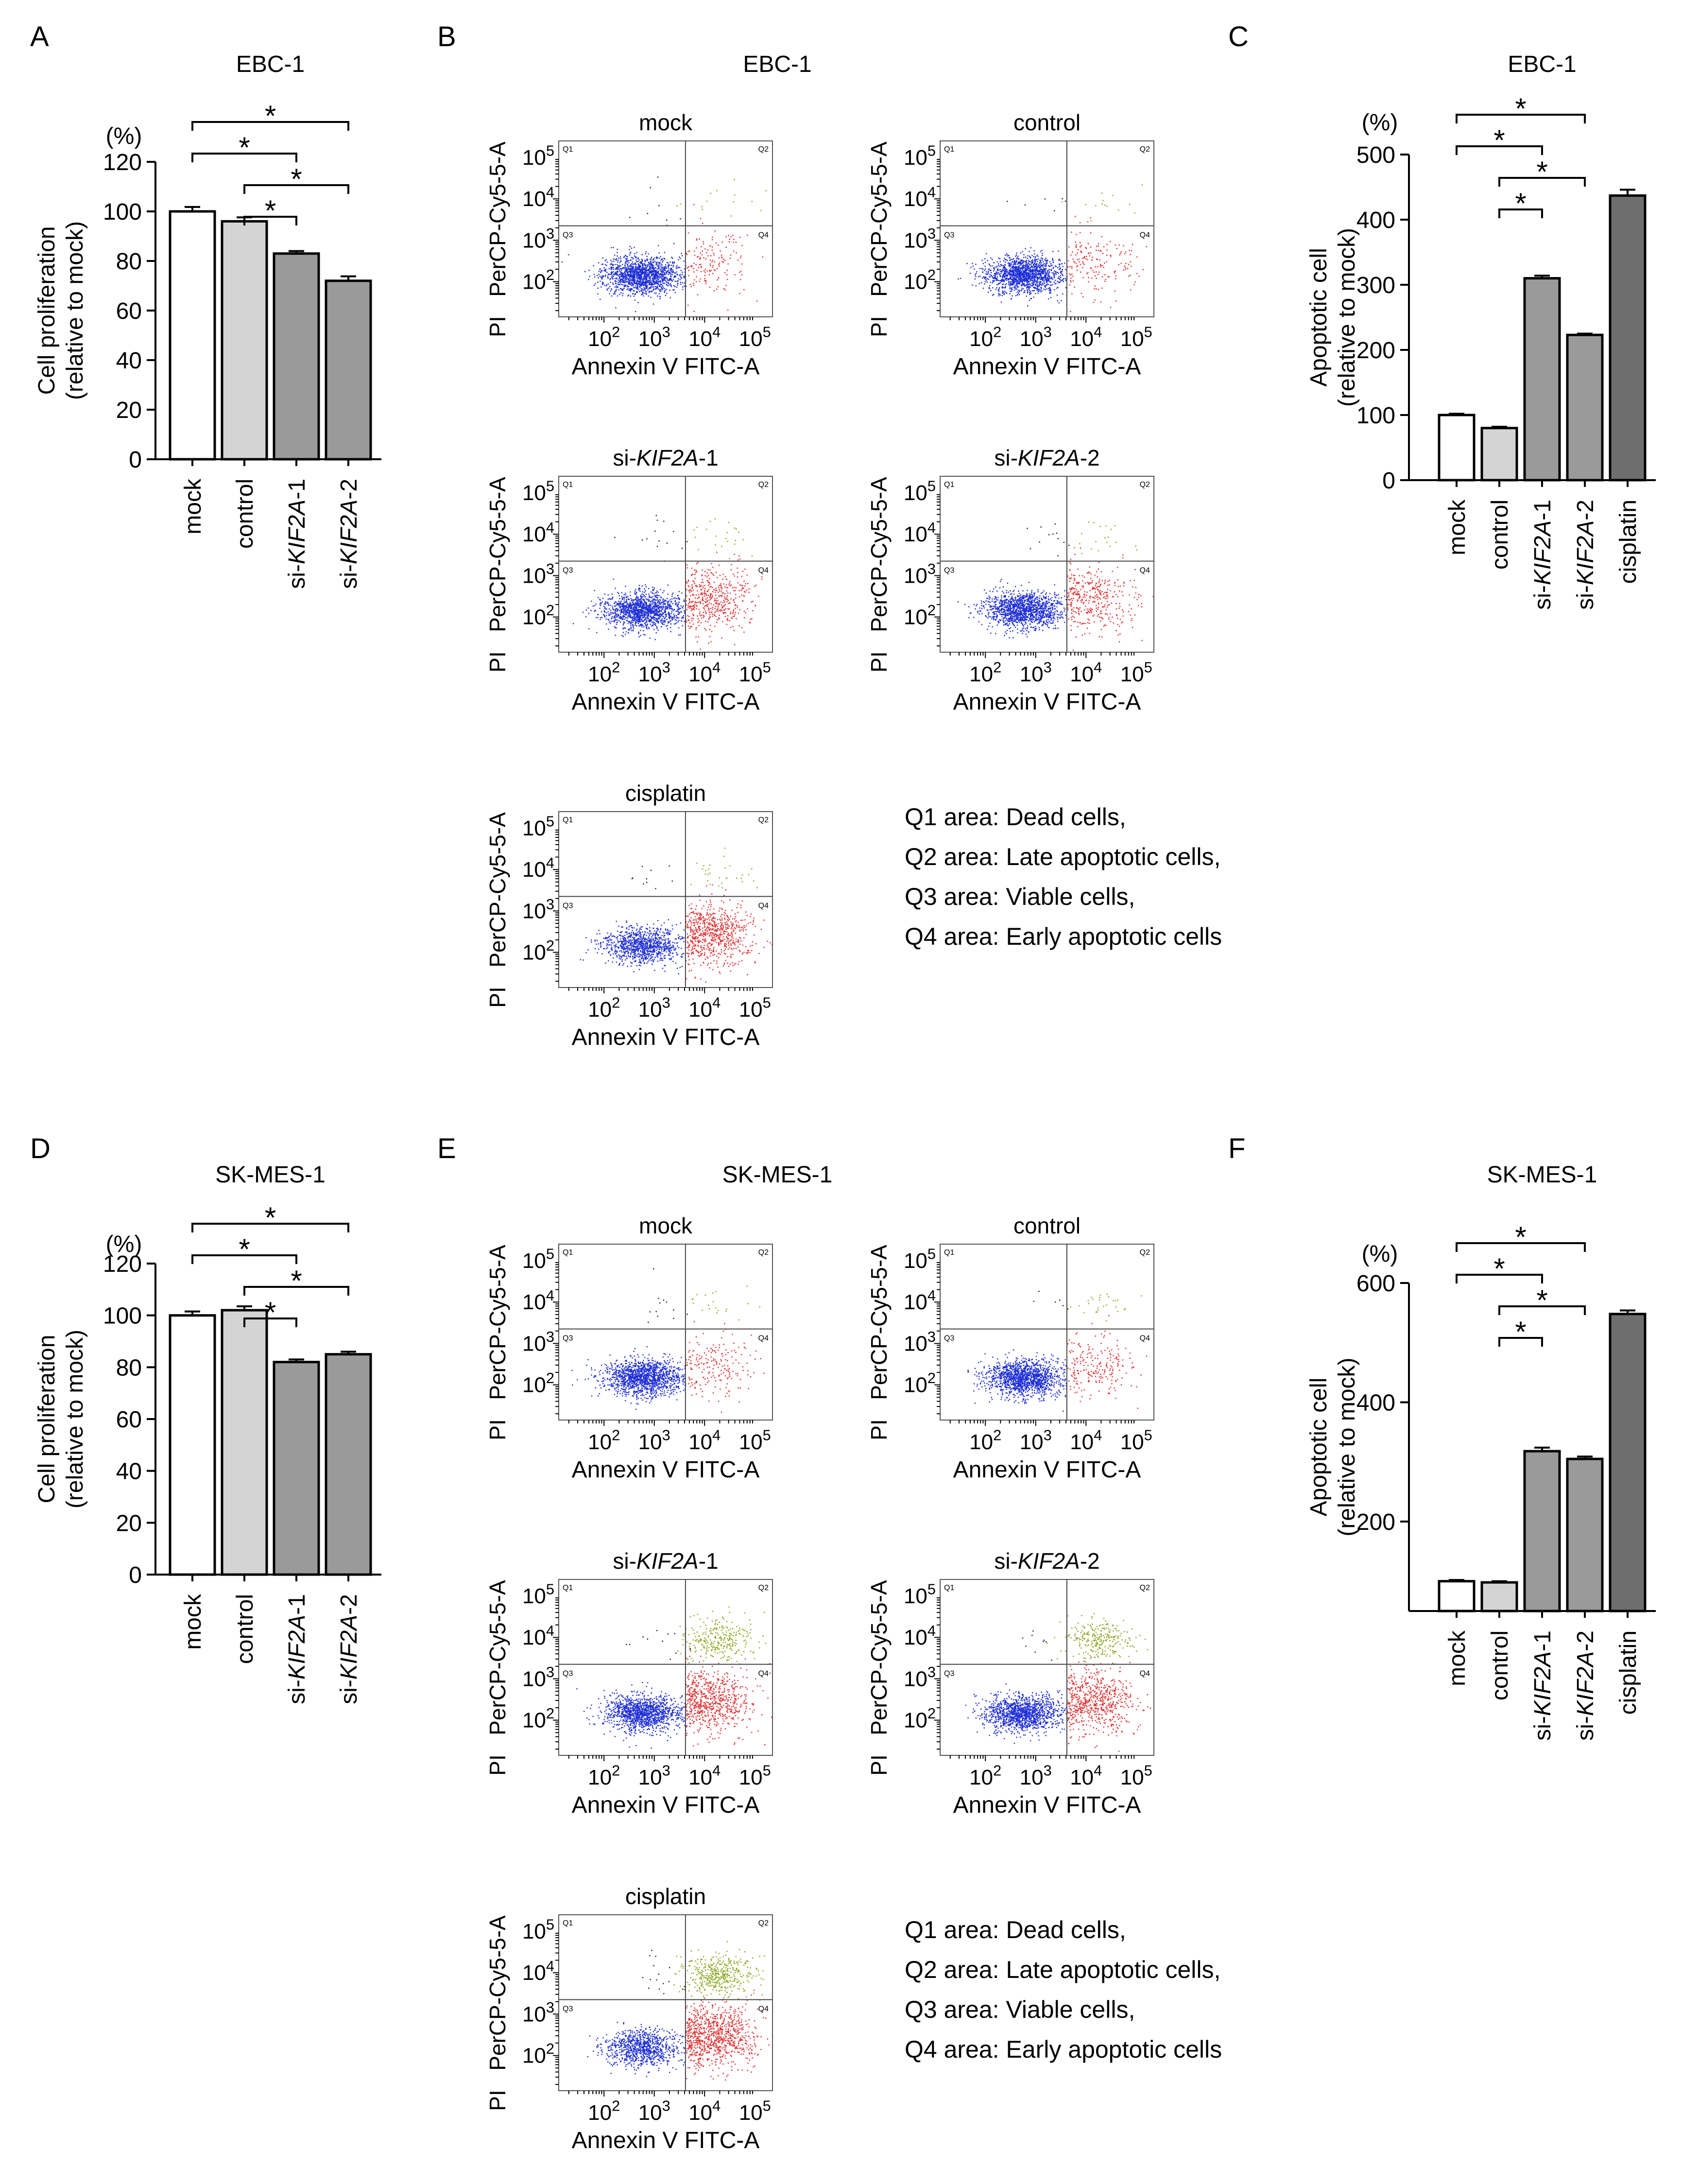 This screenshot has height=2184, width=1699. Describe the element at coordinates (75, 1419) in the screenshot. I see `y-axis-subtitle: (relative to mock)` at that location.